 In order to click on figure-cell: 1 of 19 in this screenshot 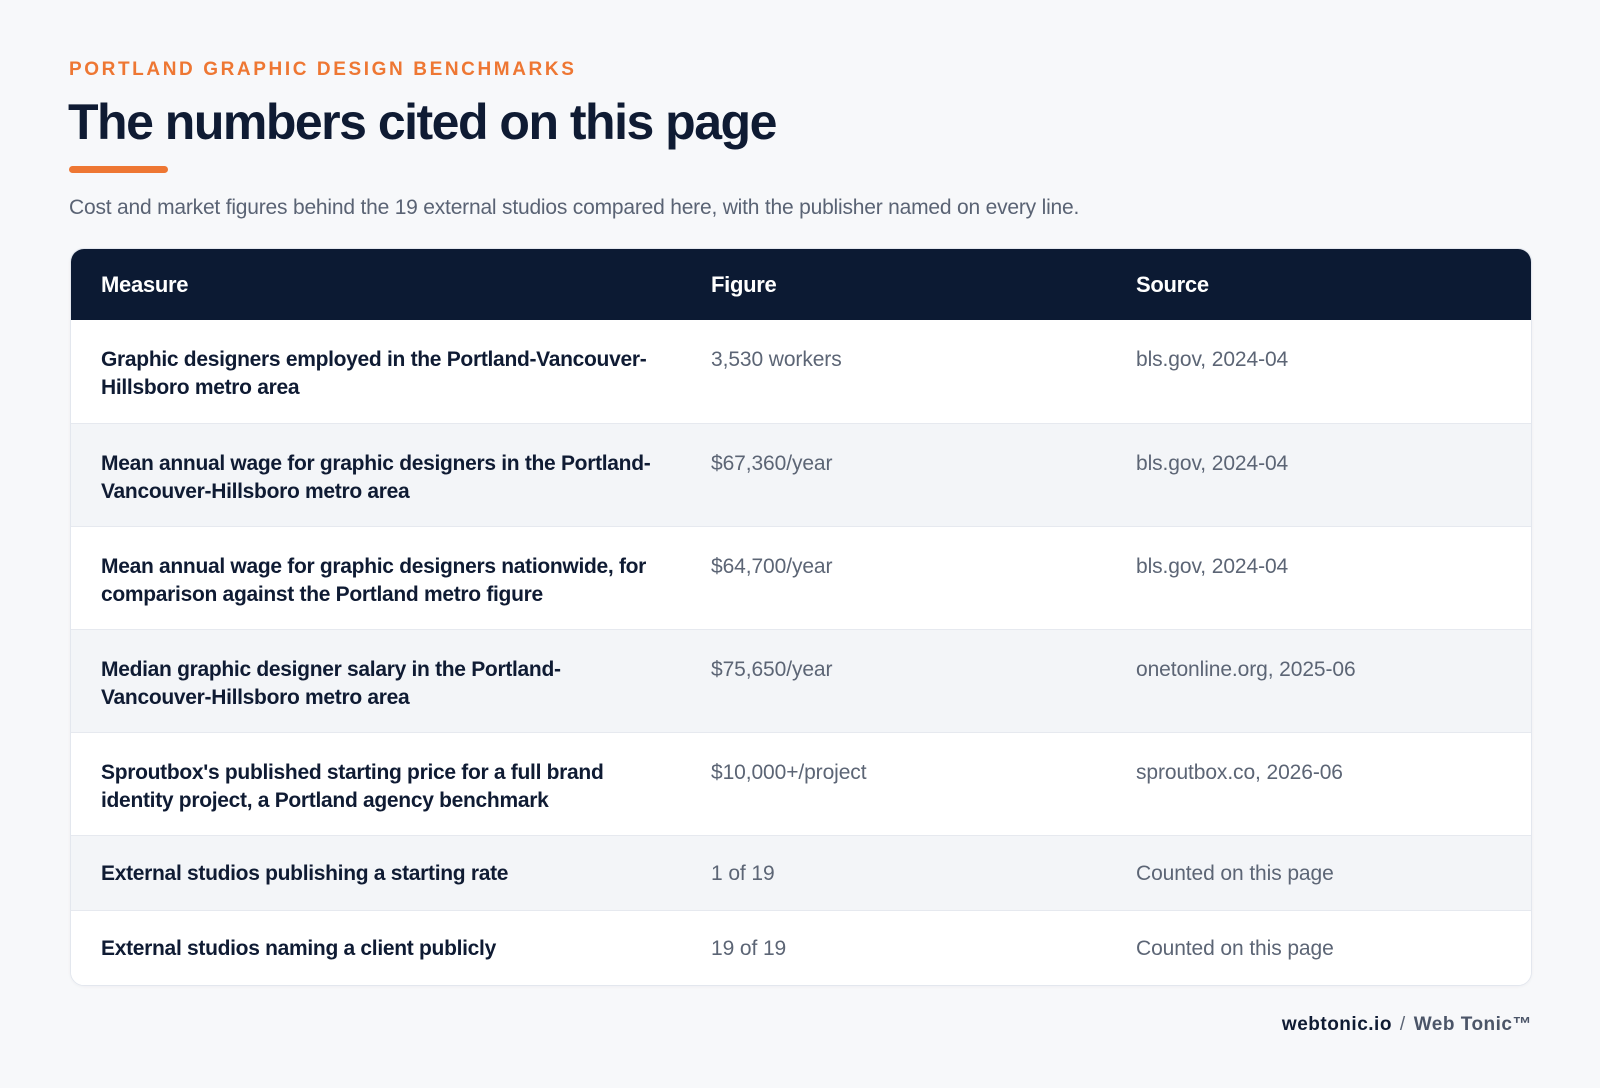, I will do `click(893, 872)`.